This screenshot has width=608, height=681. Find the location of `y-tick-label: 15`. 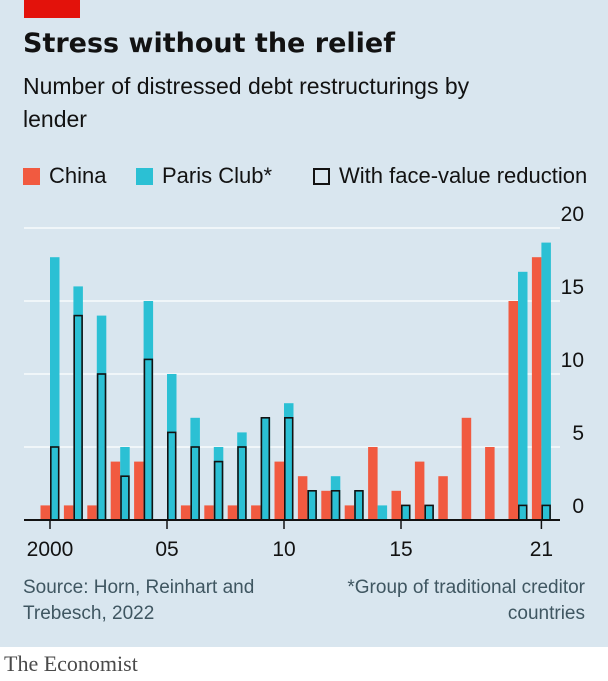

y-tick-label: 15 is located at coordinates (572, 287).